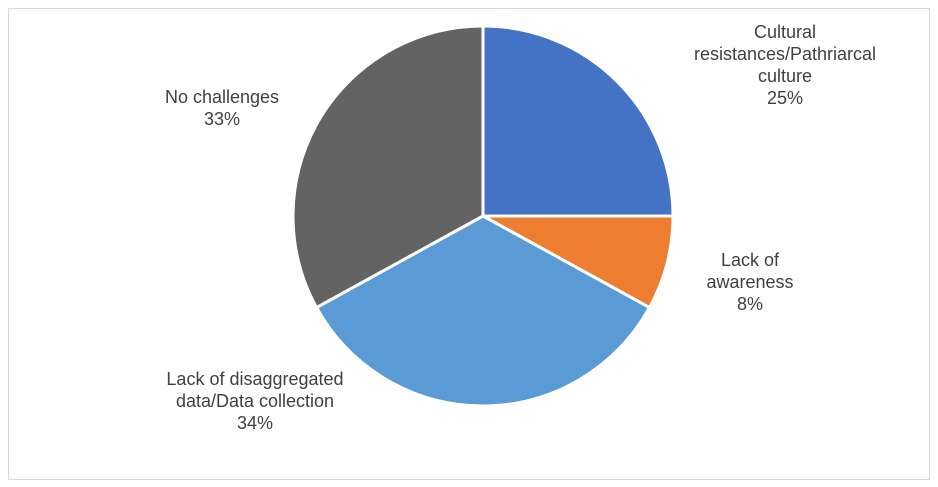  What do you see at coordinates (750, 304) in the screenshot?
I see `slice-percent-label: 8%` at bounding box center [750, 304].